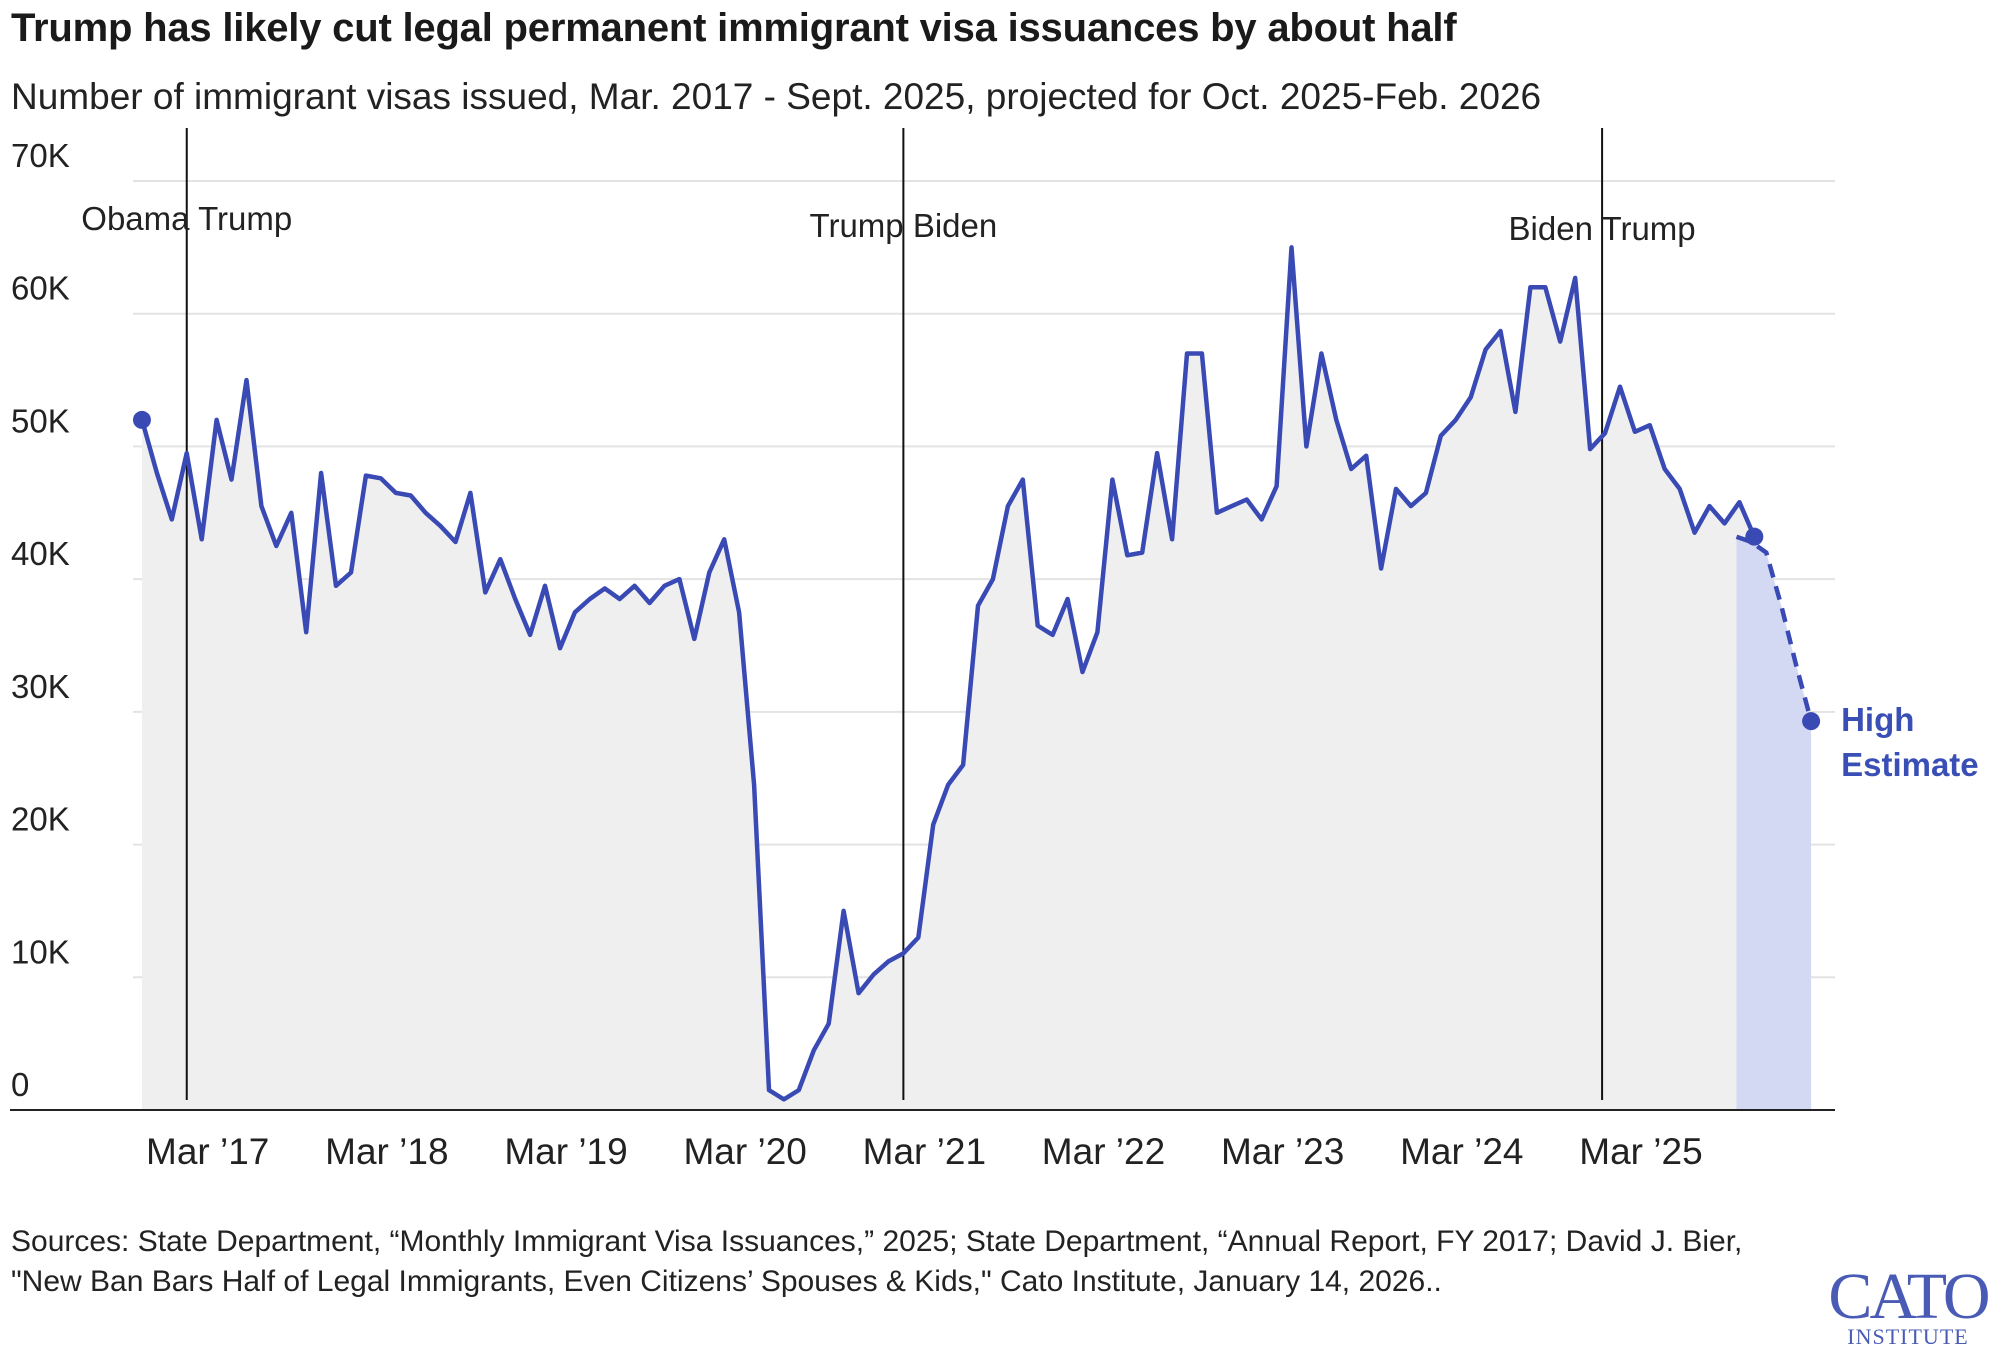 The image size is (1997, 1364). What do you see at coordinates (744, 1151) in the screenshot?
I see `x-tick-label: Mar ’20` at bounding box center [744, 1151].